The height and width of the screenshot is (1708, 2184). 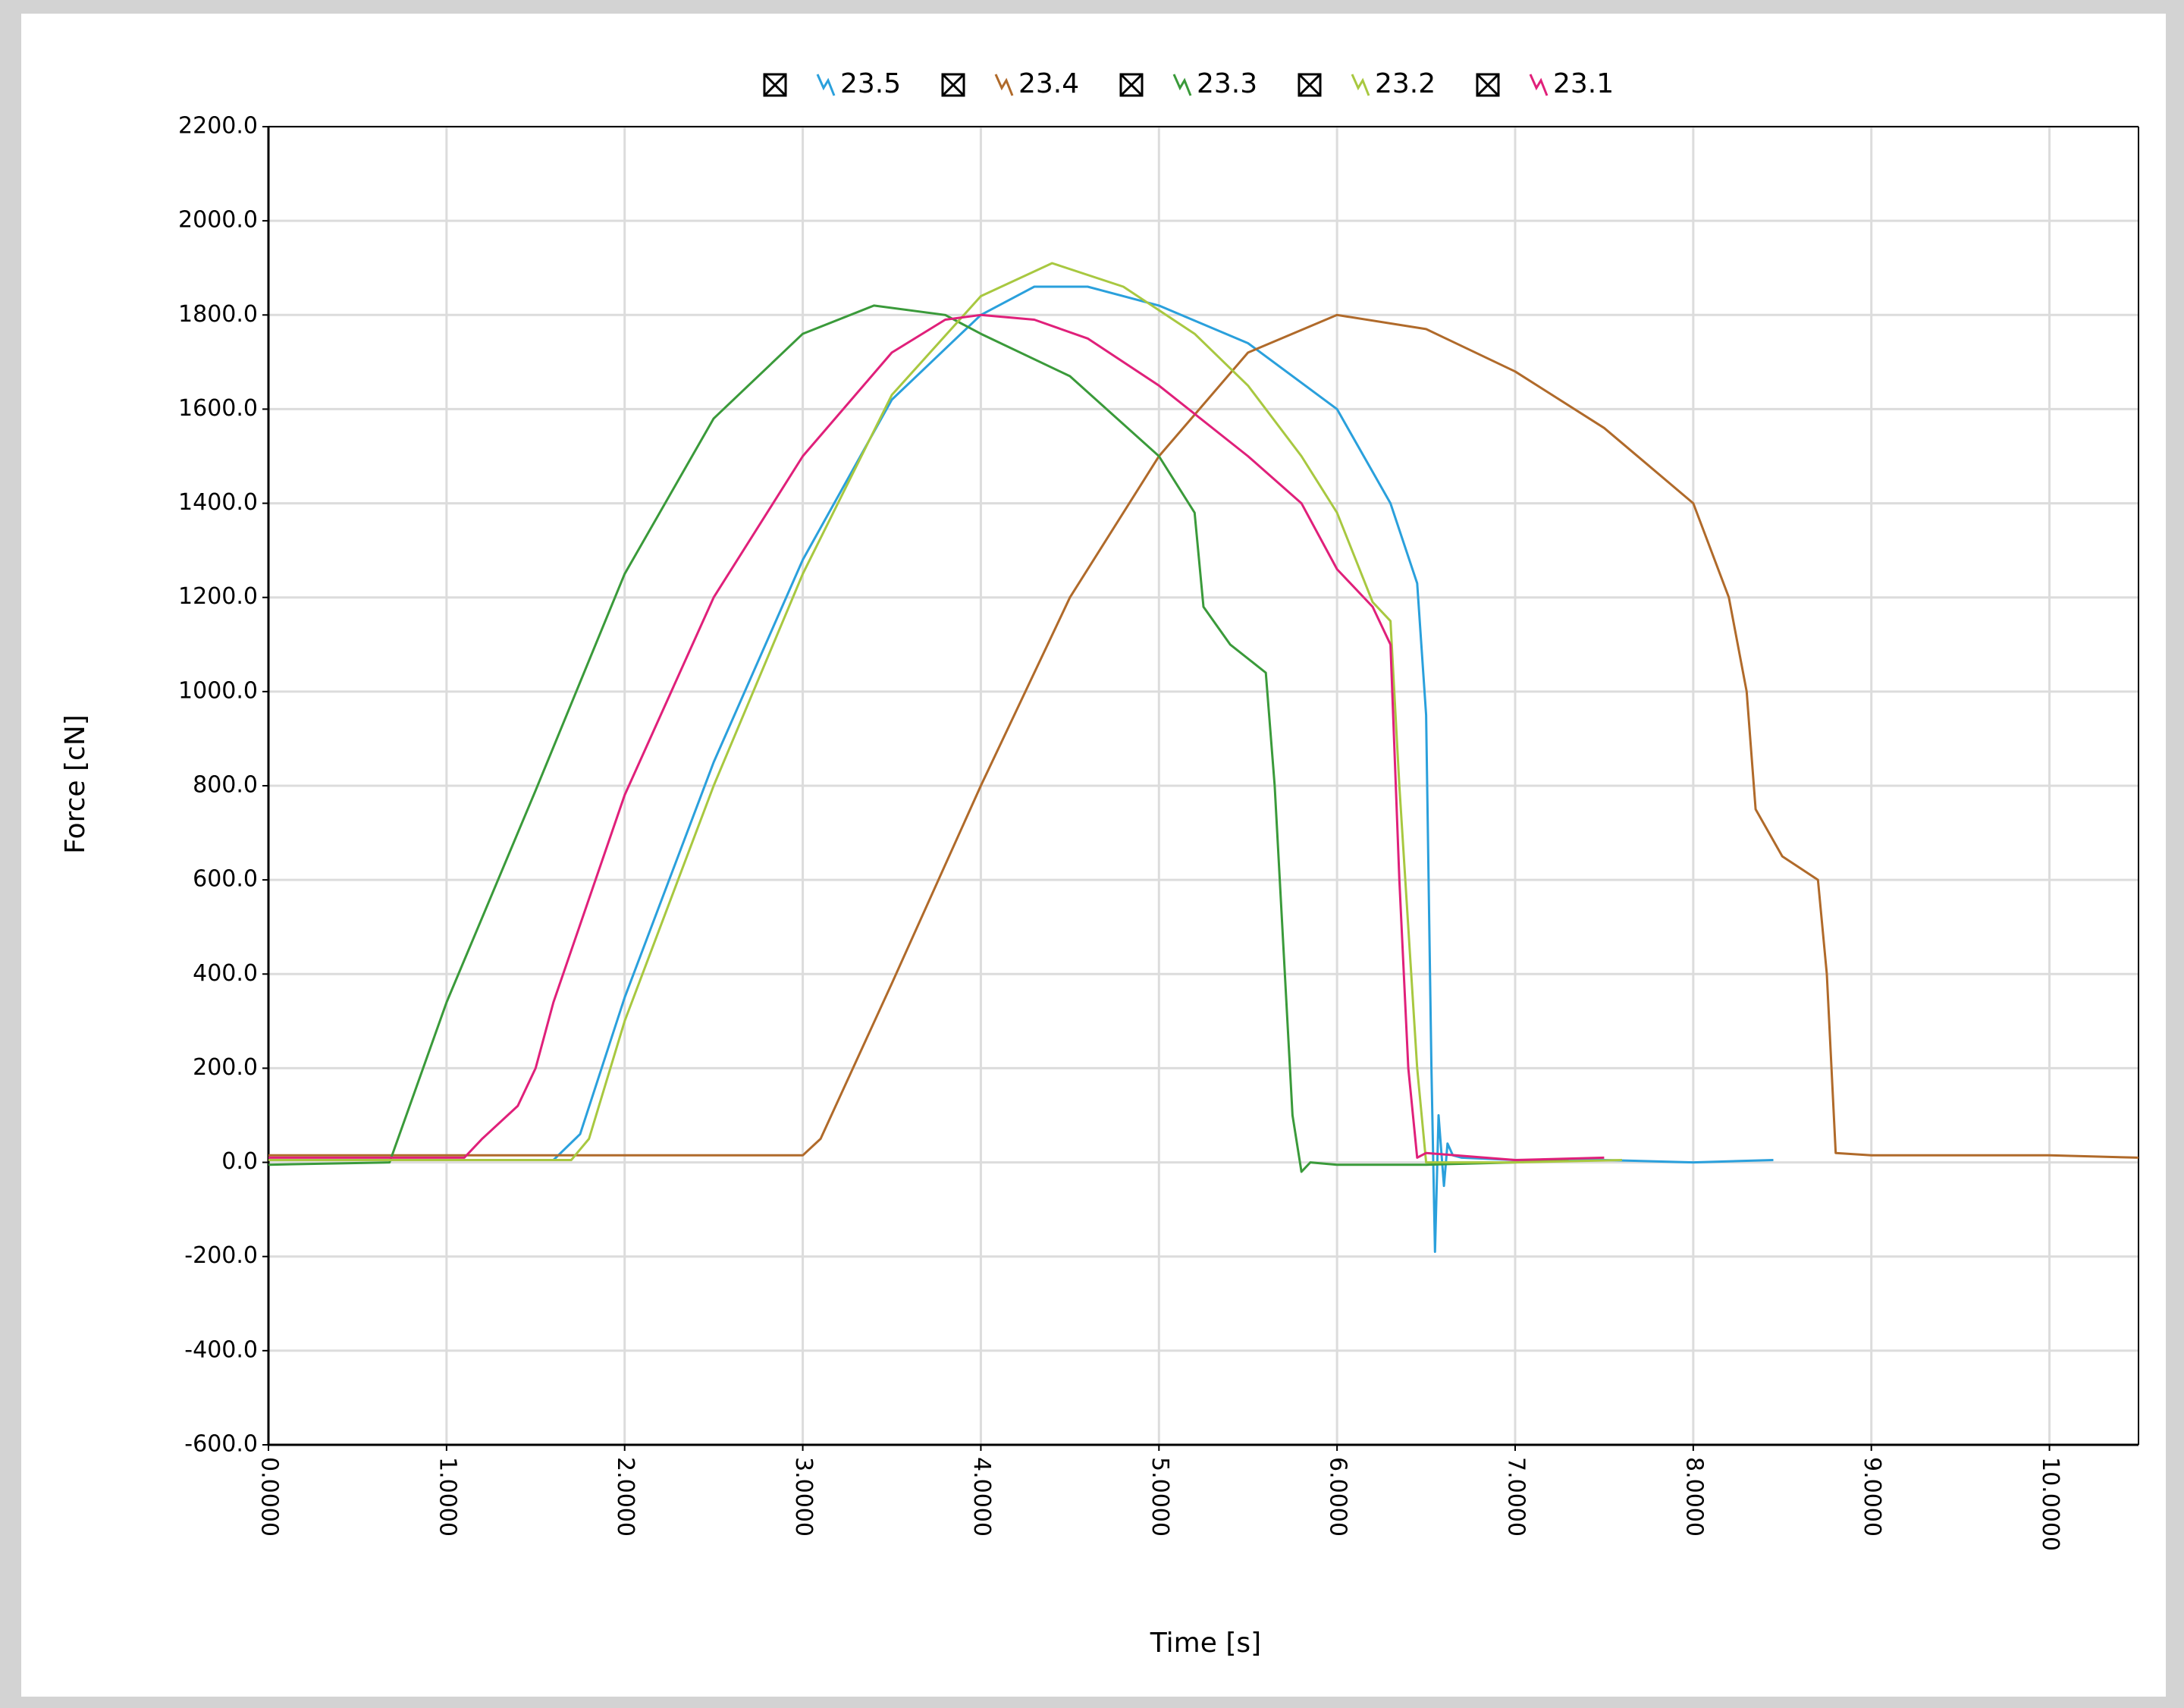 I want to click on x-tick-label: 0.0000, so click(x=269, y=1497).